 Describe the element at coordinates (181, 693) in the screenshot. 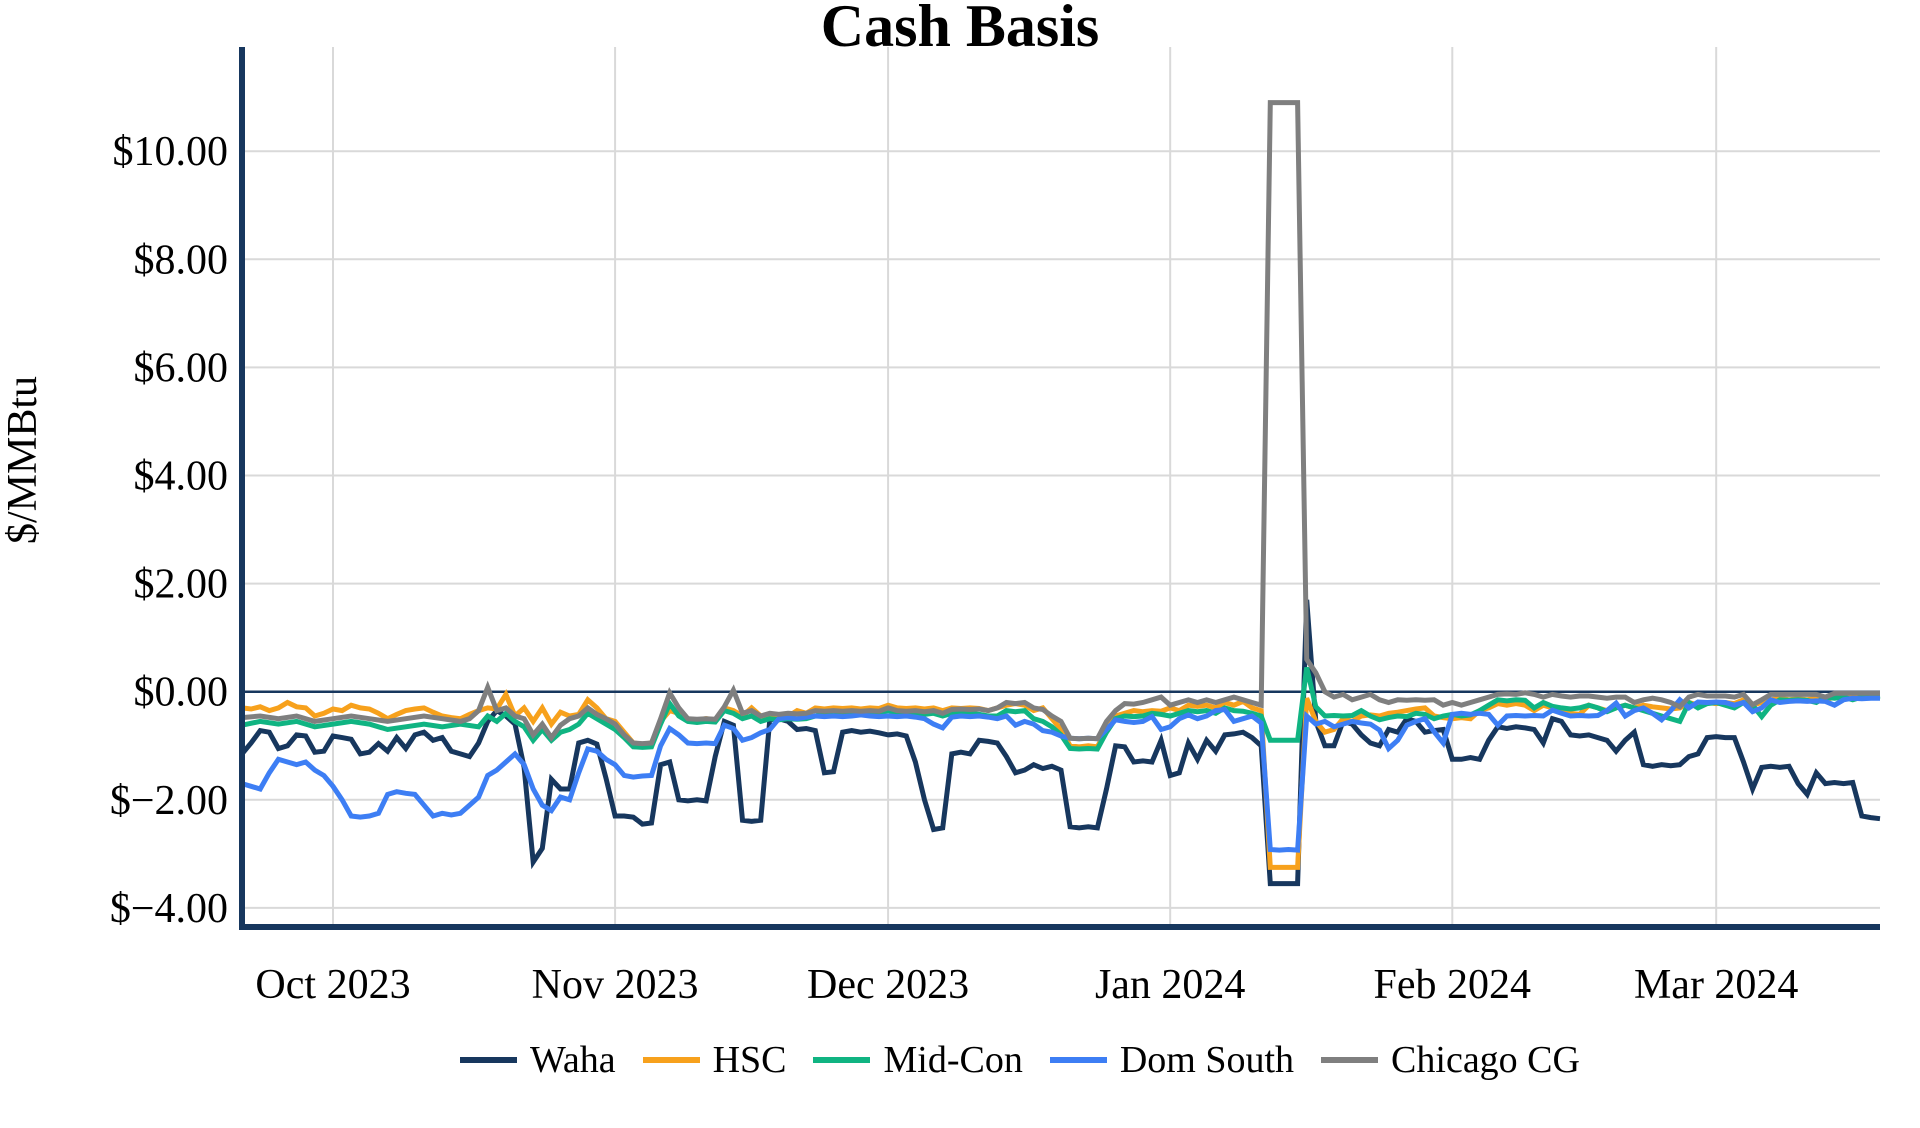

I see `y-tick-label: $0.00` at that location.